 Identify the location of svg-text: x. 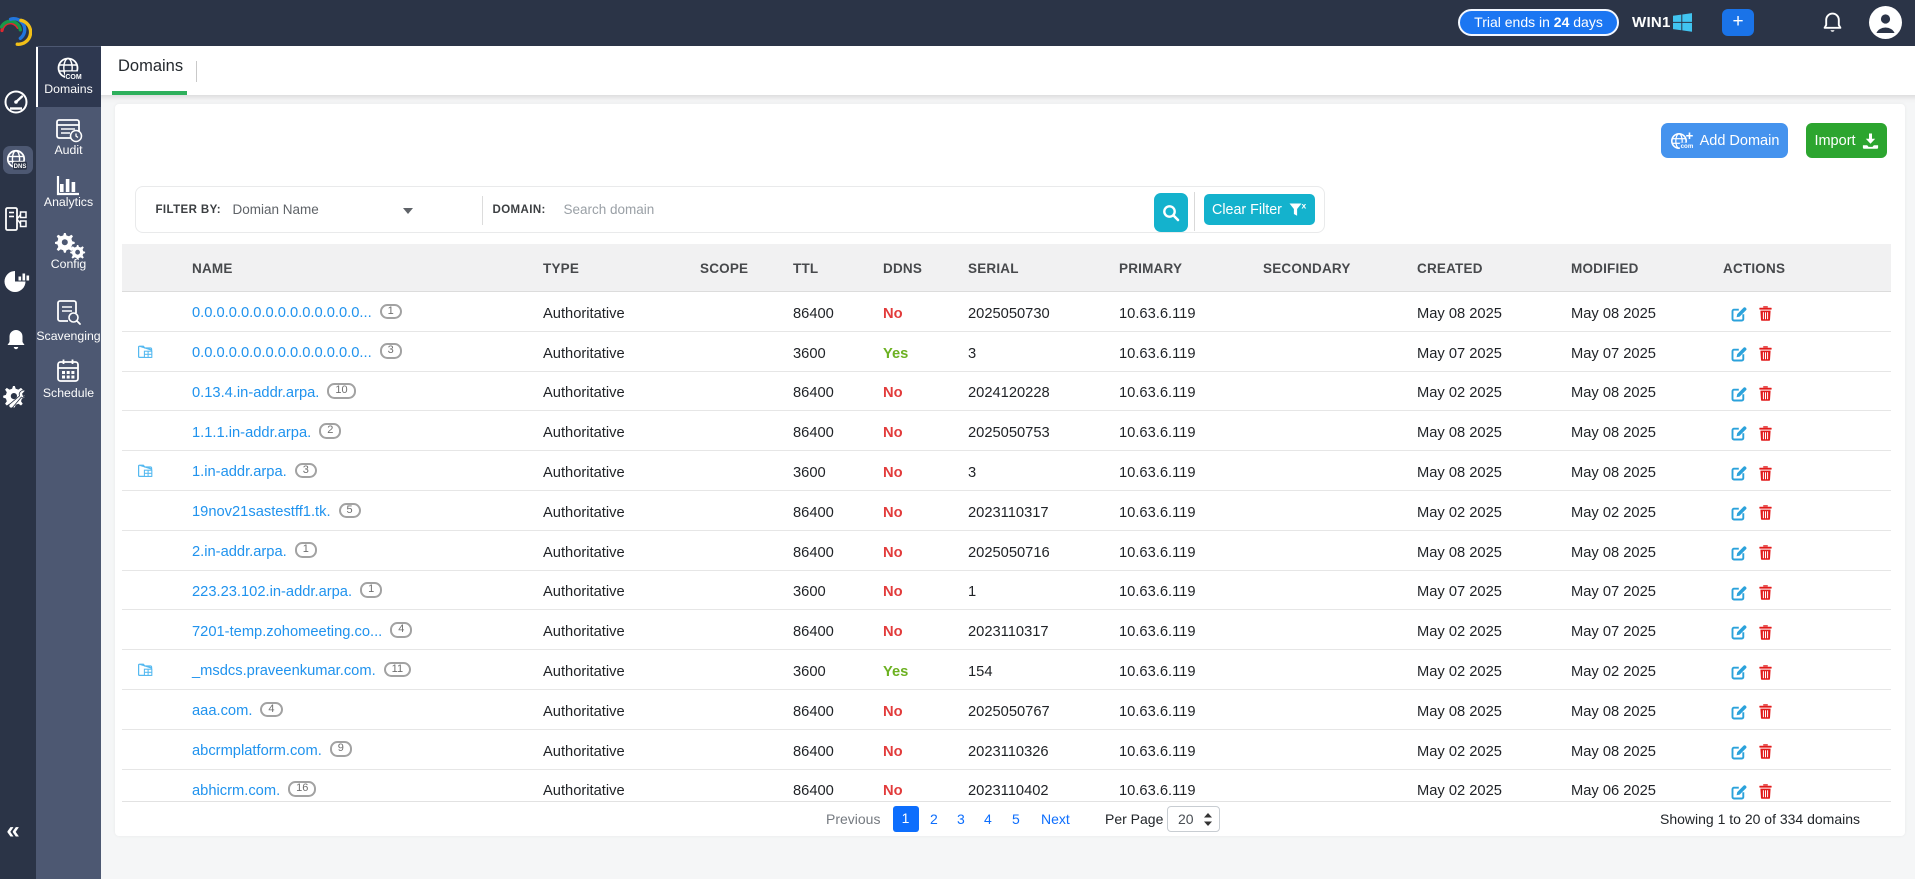
(1303, 206).